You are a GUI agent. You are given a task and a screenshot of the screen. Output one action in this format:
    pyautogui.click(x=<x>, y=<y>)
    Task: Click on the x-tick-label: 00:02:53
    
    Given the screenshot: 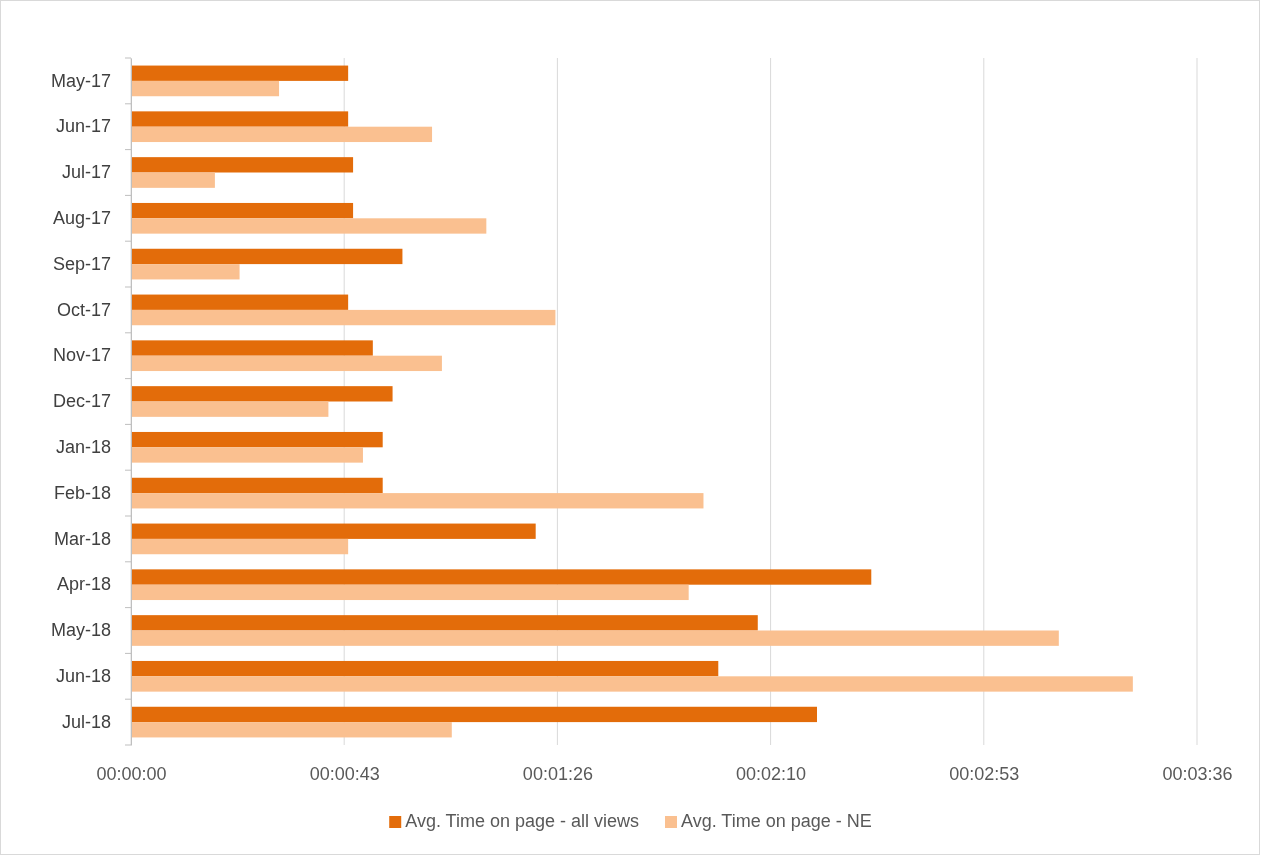 What is the action you would take?
    pyautogui.click(x=984, y=773)
    